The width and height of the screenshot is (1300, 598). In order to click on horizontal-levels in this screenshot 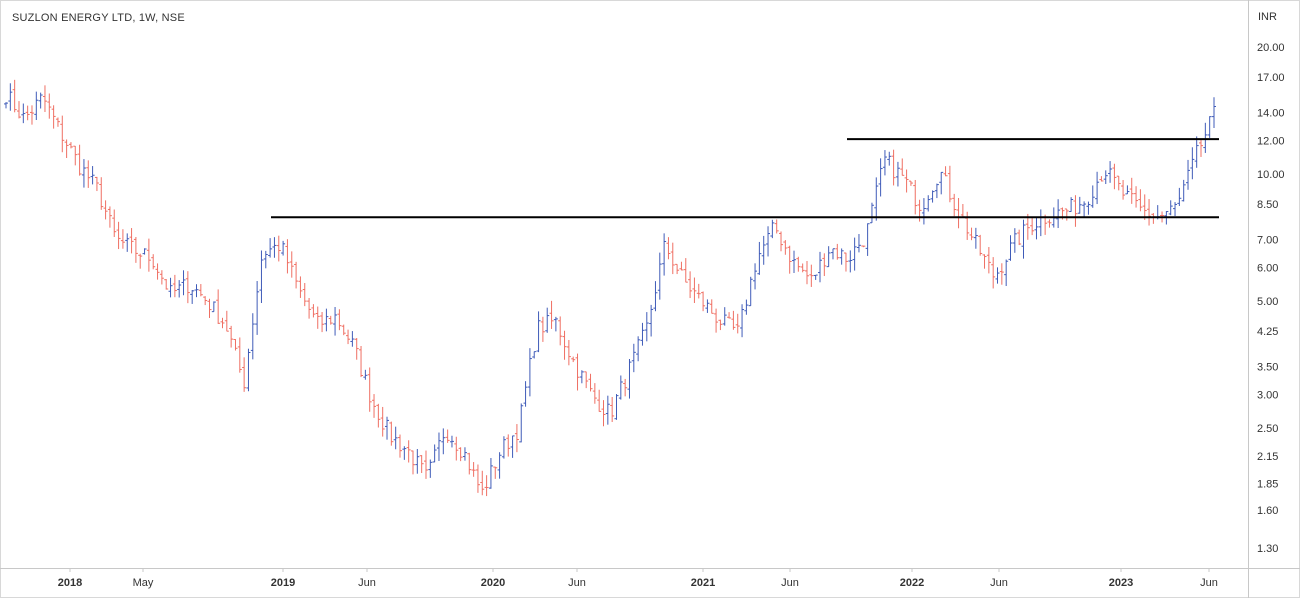, I will do `click(745, 178)`.